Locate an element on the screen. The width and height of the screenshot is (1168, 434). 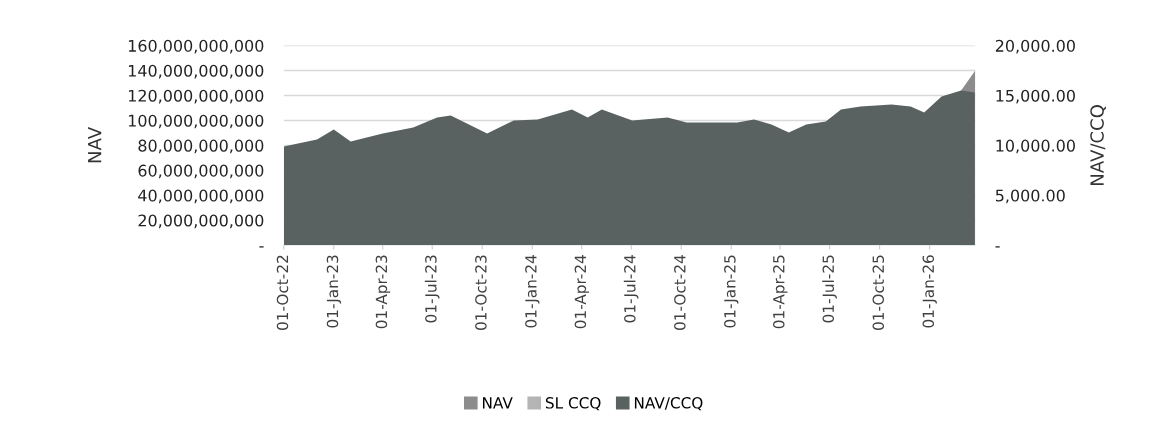
legend-label: NAV is located at coordinates (497, 403).